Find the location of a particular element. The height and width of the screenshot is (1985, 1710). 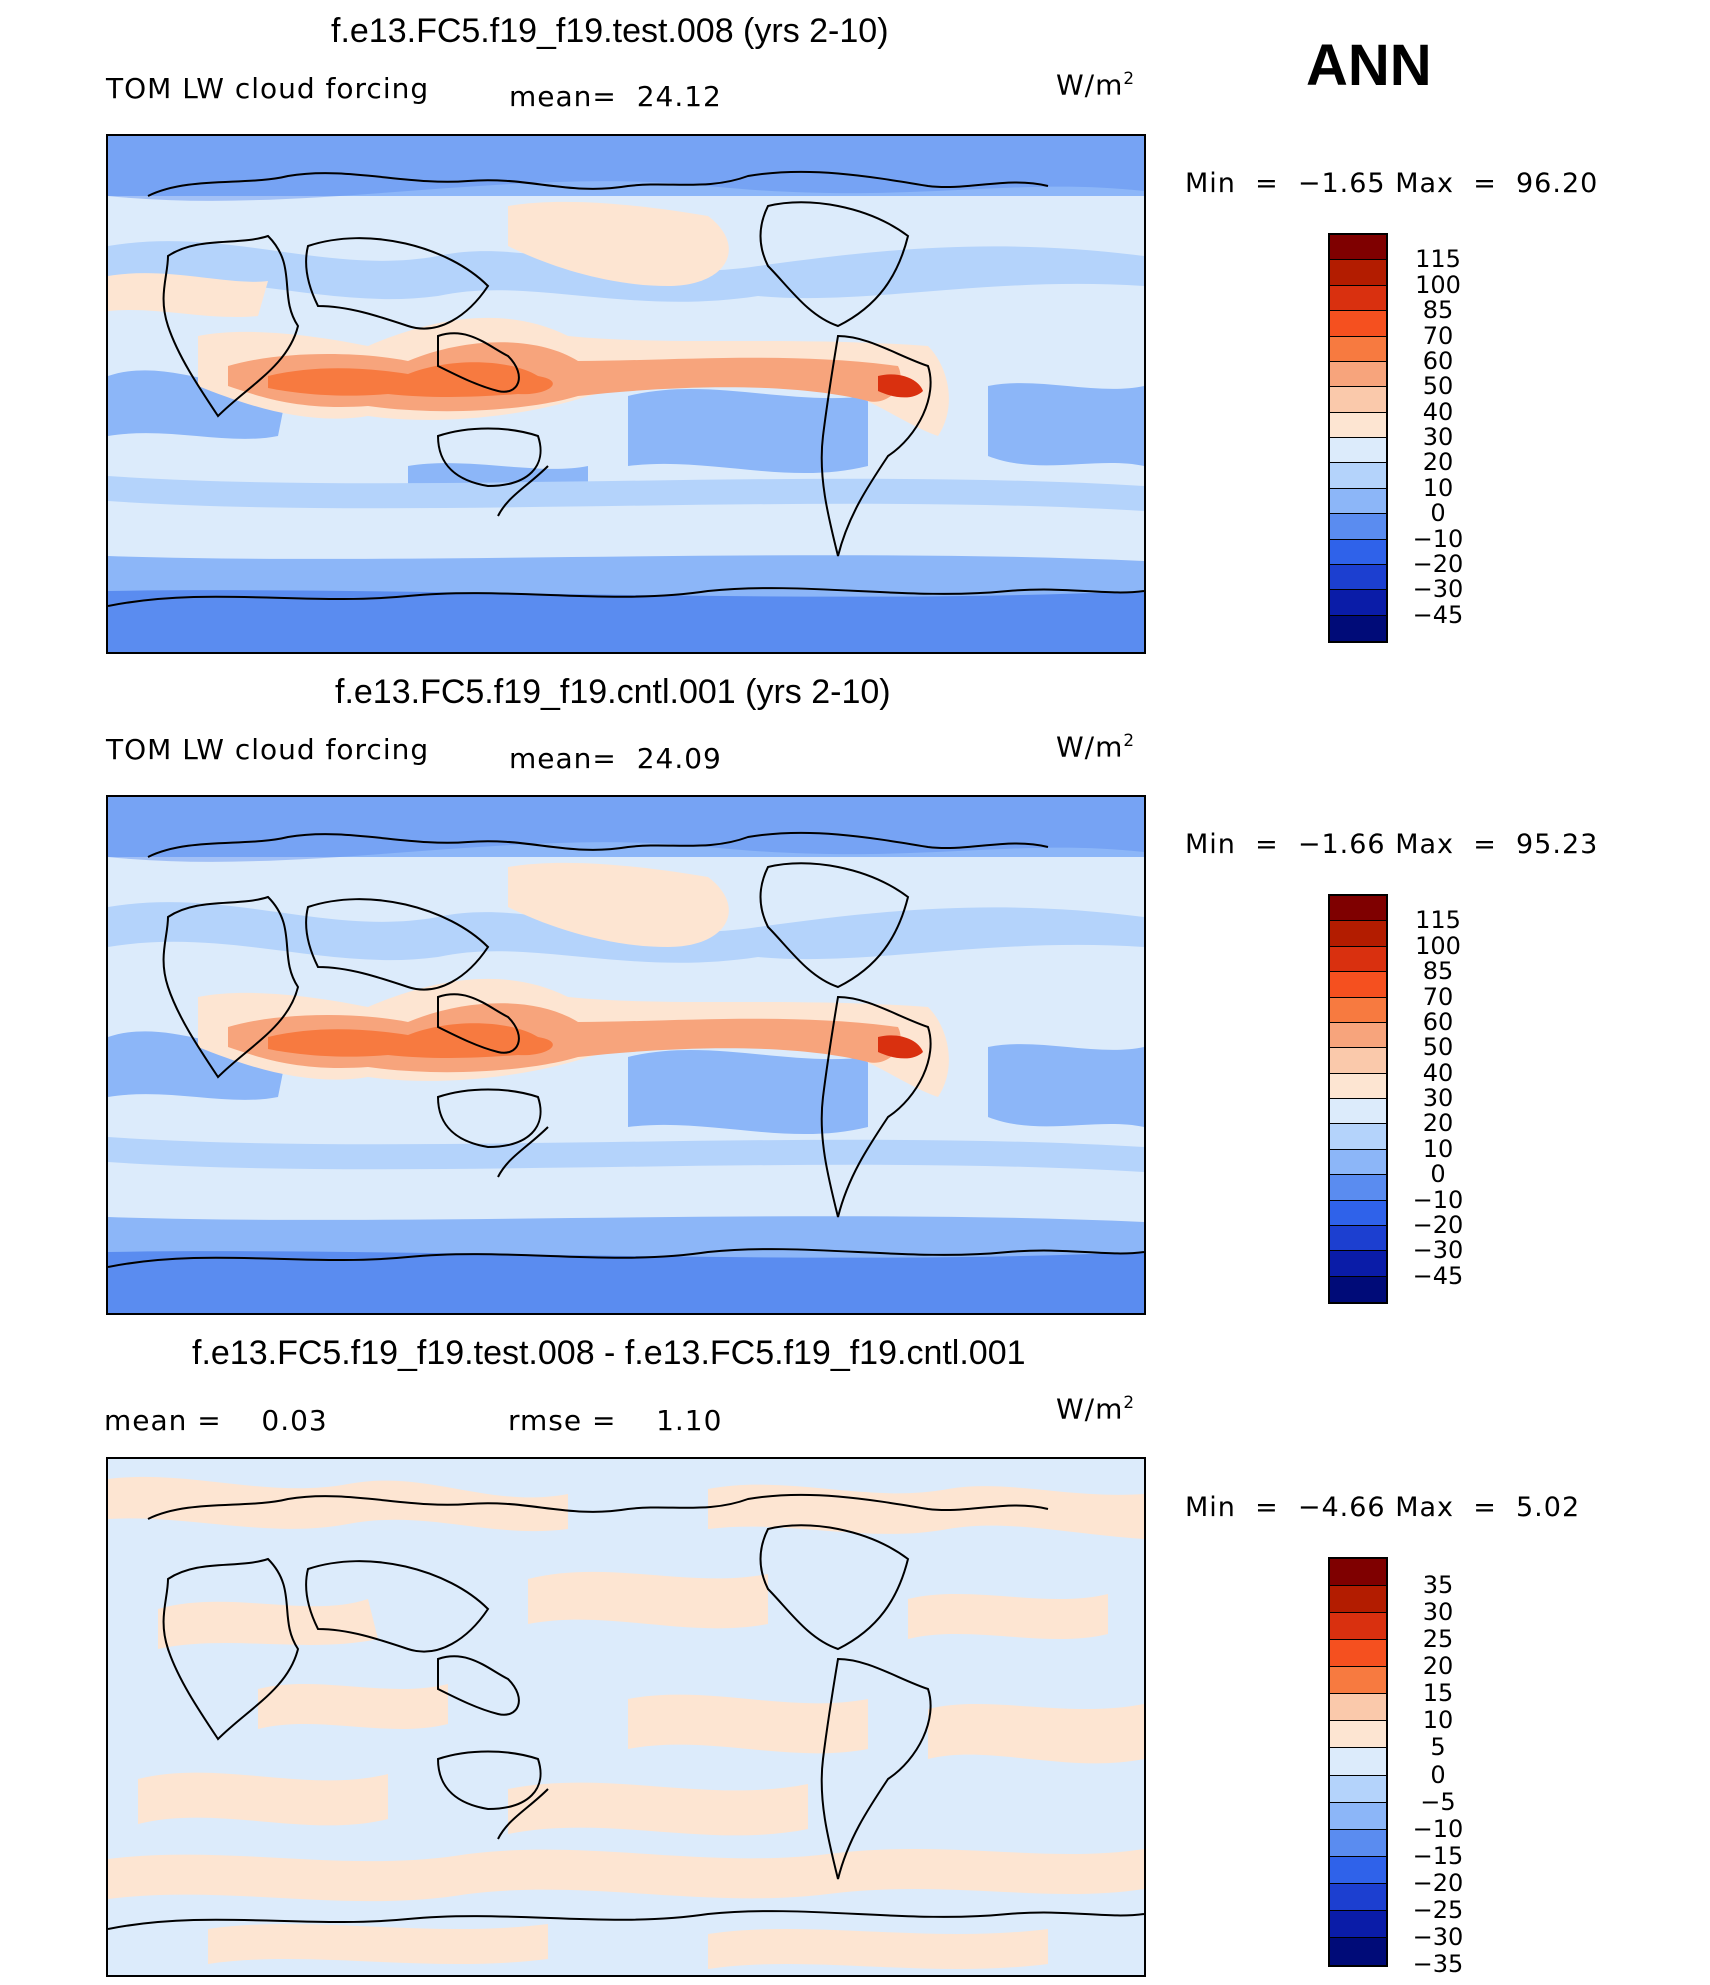

panel-3-min-label: Min = is located at coordinates (1232, 1507).